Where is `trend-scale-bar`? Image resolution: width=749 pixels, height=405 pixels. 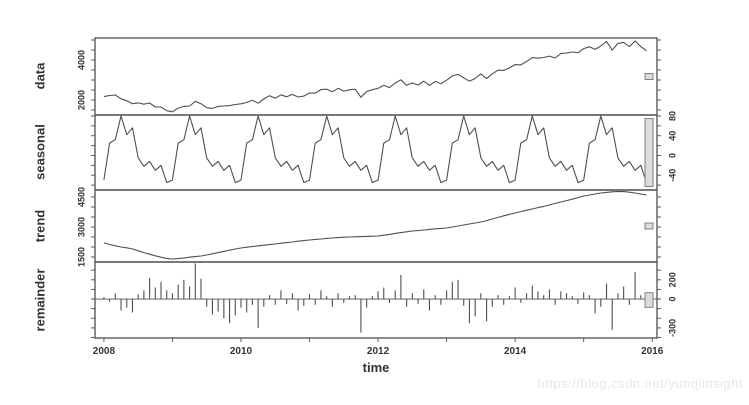
trend-scale-bar is located at coordinates (649, 226).